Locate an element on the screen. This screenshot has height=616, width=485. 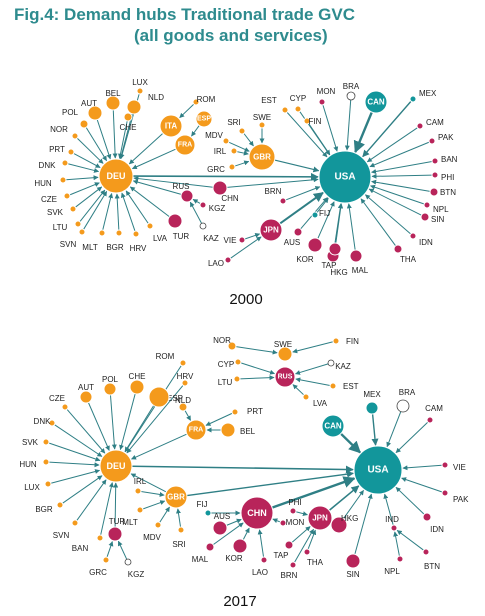
node-cyp is located at coordinates (238, 362).